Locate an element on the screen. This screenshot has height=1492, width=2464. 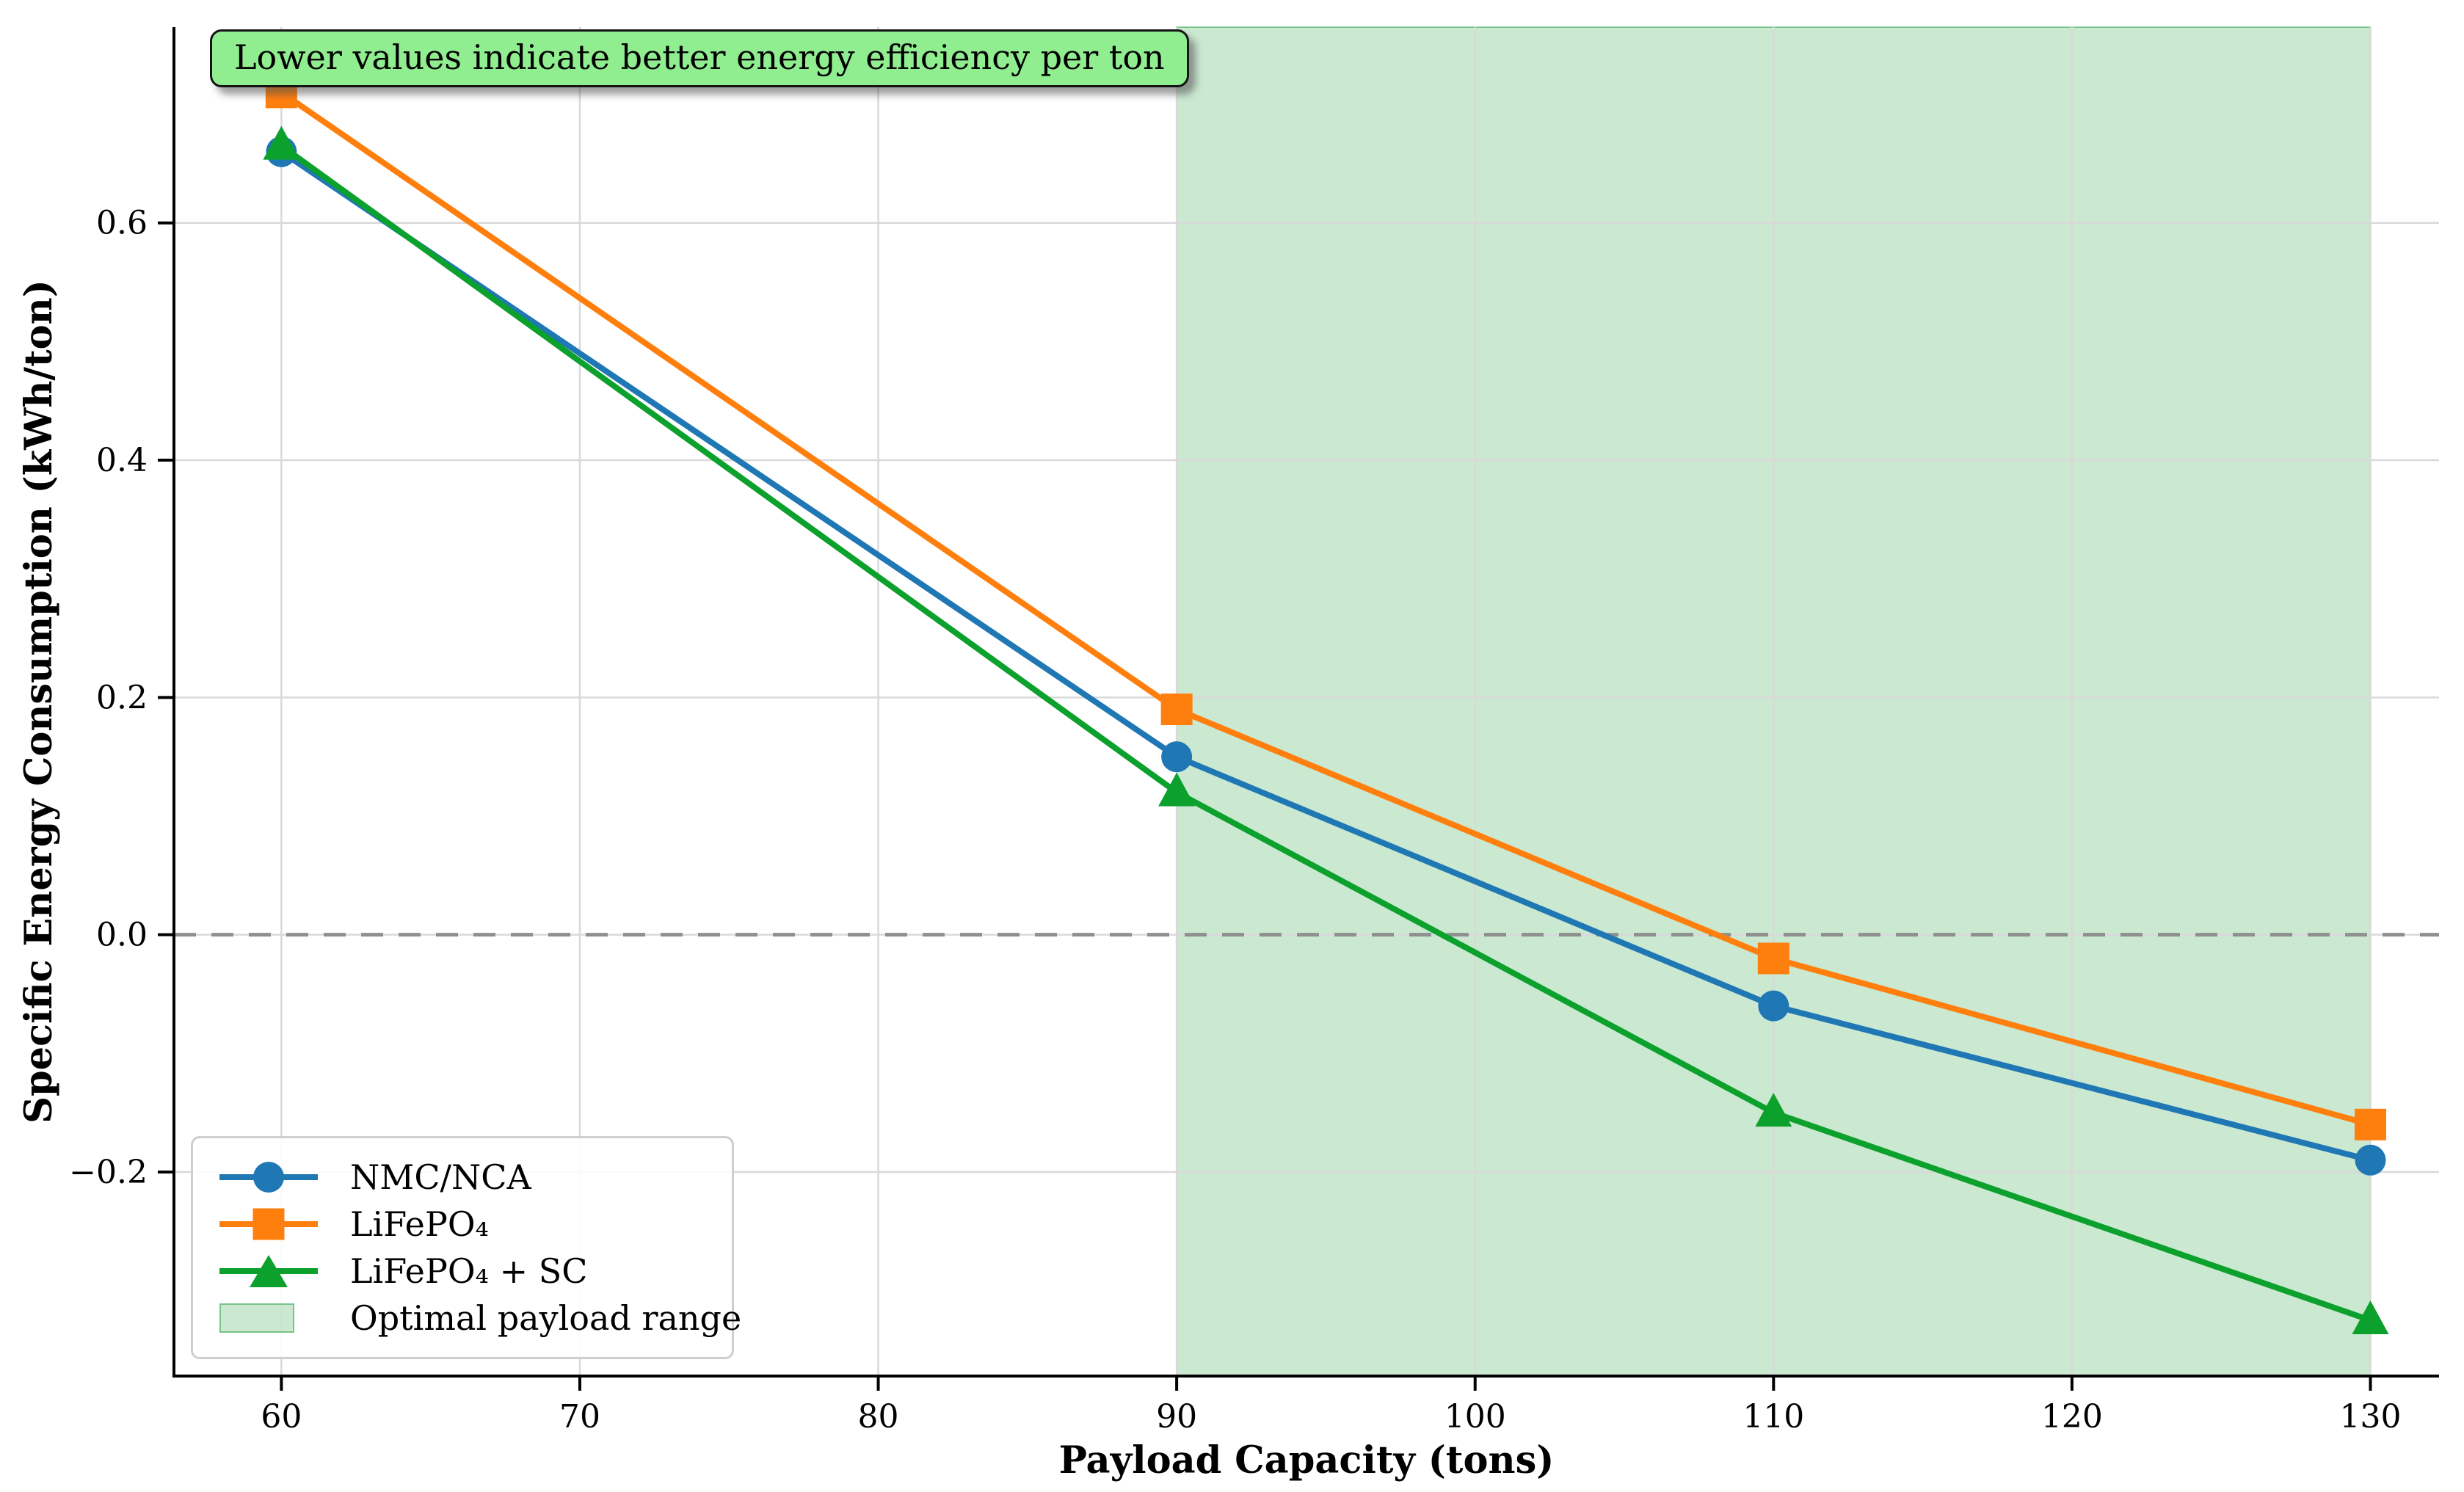
legend-sample-patch is located at coordinates (269, 1318).